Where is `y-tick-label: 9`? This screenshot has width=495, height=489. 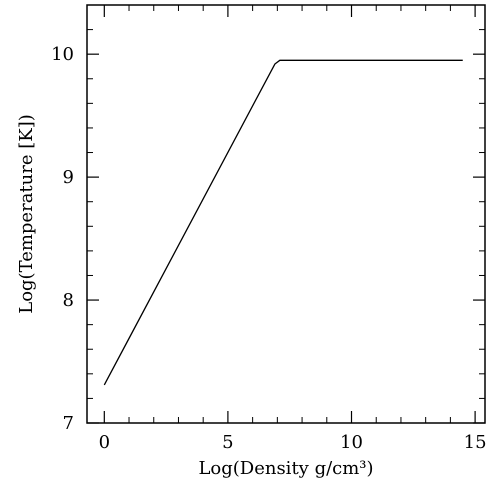 y-tick-label: 9 is located at coordinates (68, 177).